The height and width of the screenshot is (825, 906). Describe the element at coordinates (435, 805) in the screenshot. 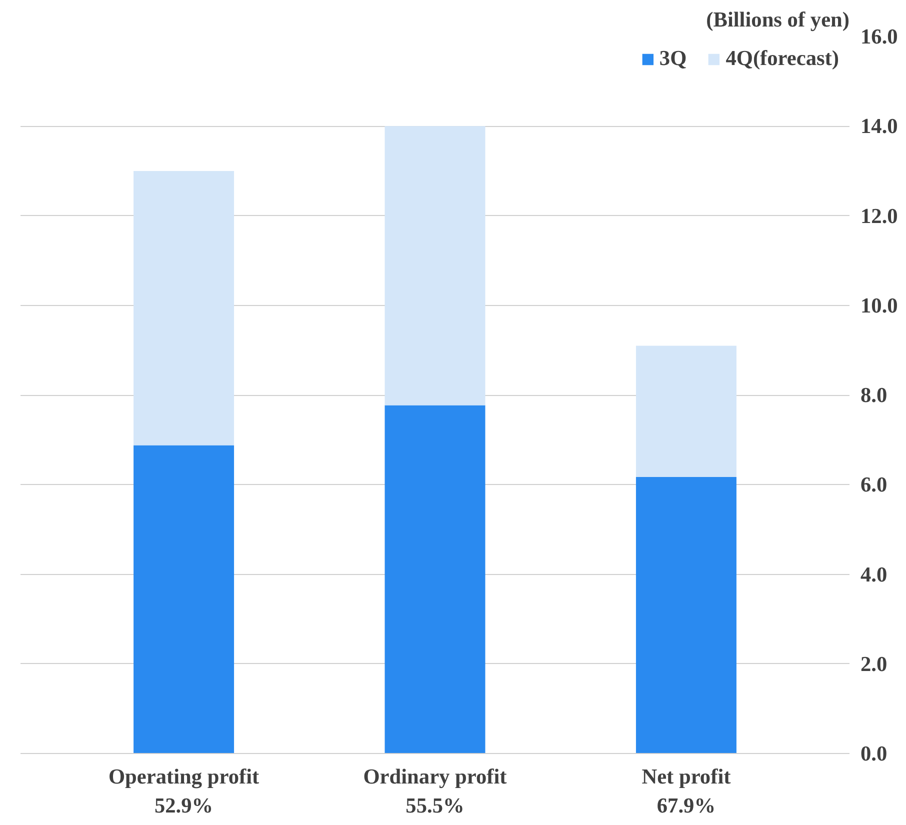

I see `text: 55.5%` at that location.